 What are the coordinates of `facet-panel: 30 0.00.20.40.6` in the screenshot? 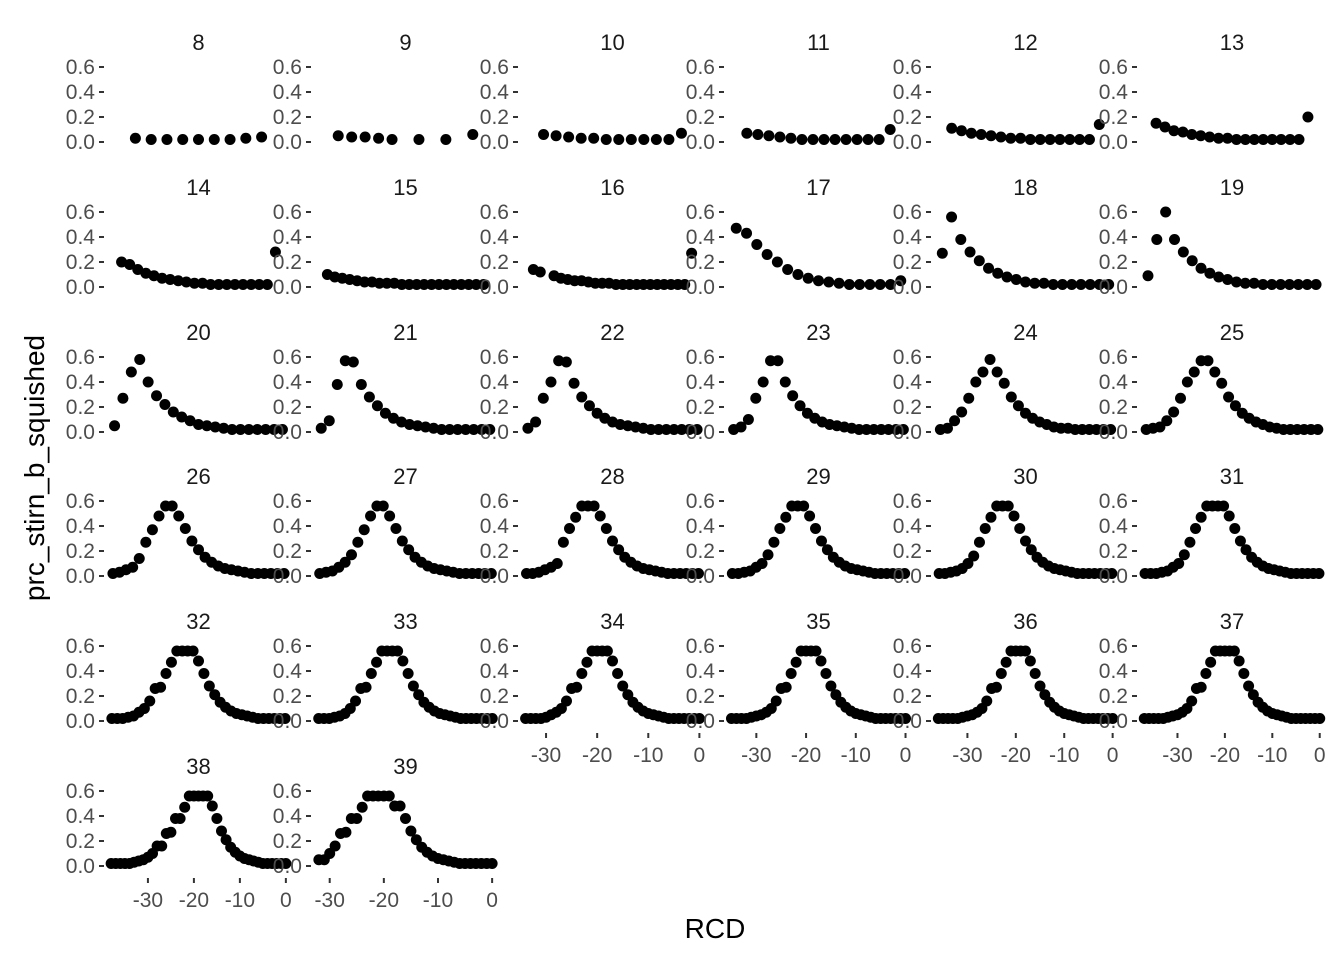 It's located at (1005, 526).